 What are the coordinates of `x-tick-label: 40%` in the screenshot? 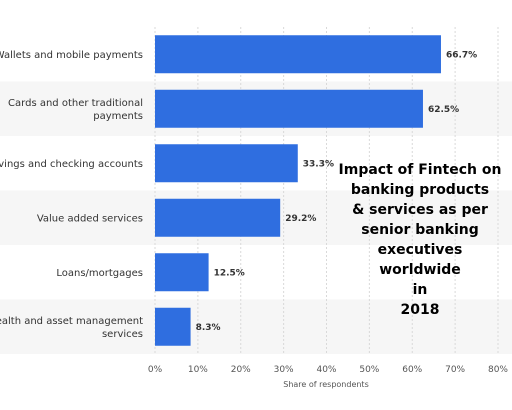 It's located at (326, 370).